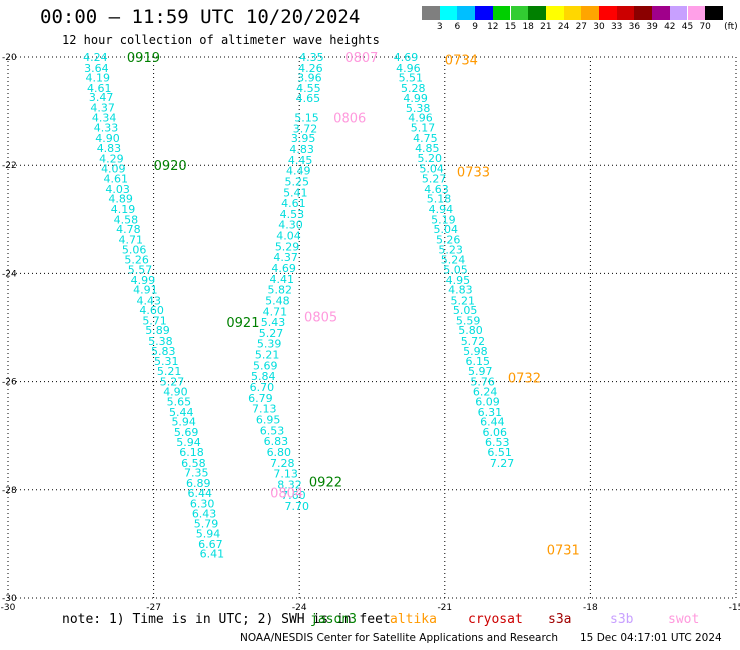  I want to click on wave-height-point: 6.79, so click(260, 398).